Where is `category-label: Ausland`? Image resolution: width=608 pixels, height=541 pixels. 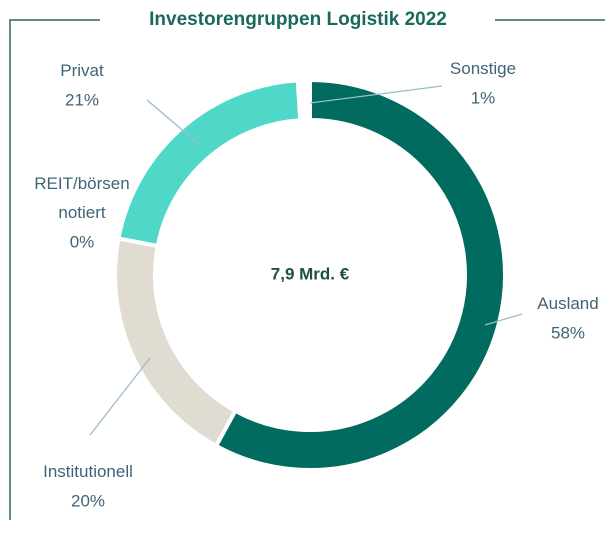 category-label: Ausland is located at coordinates (567, 303).